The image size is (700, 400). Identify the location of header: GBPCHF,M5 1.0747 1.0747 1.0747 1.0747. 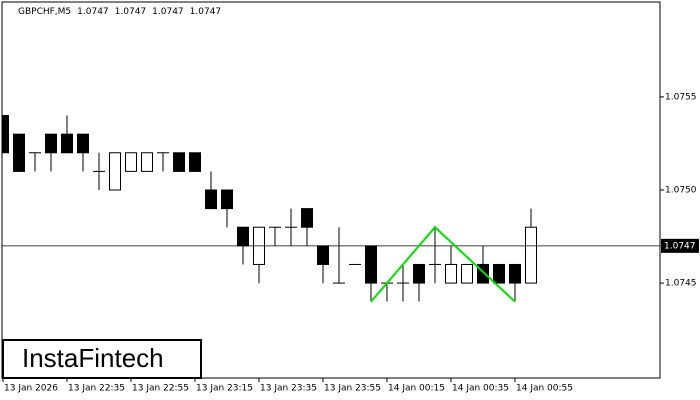
(119, 12).